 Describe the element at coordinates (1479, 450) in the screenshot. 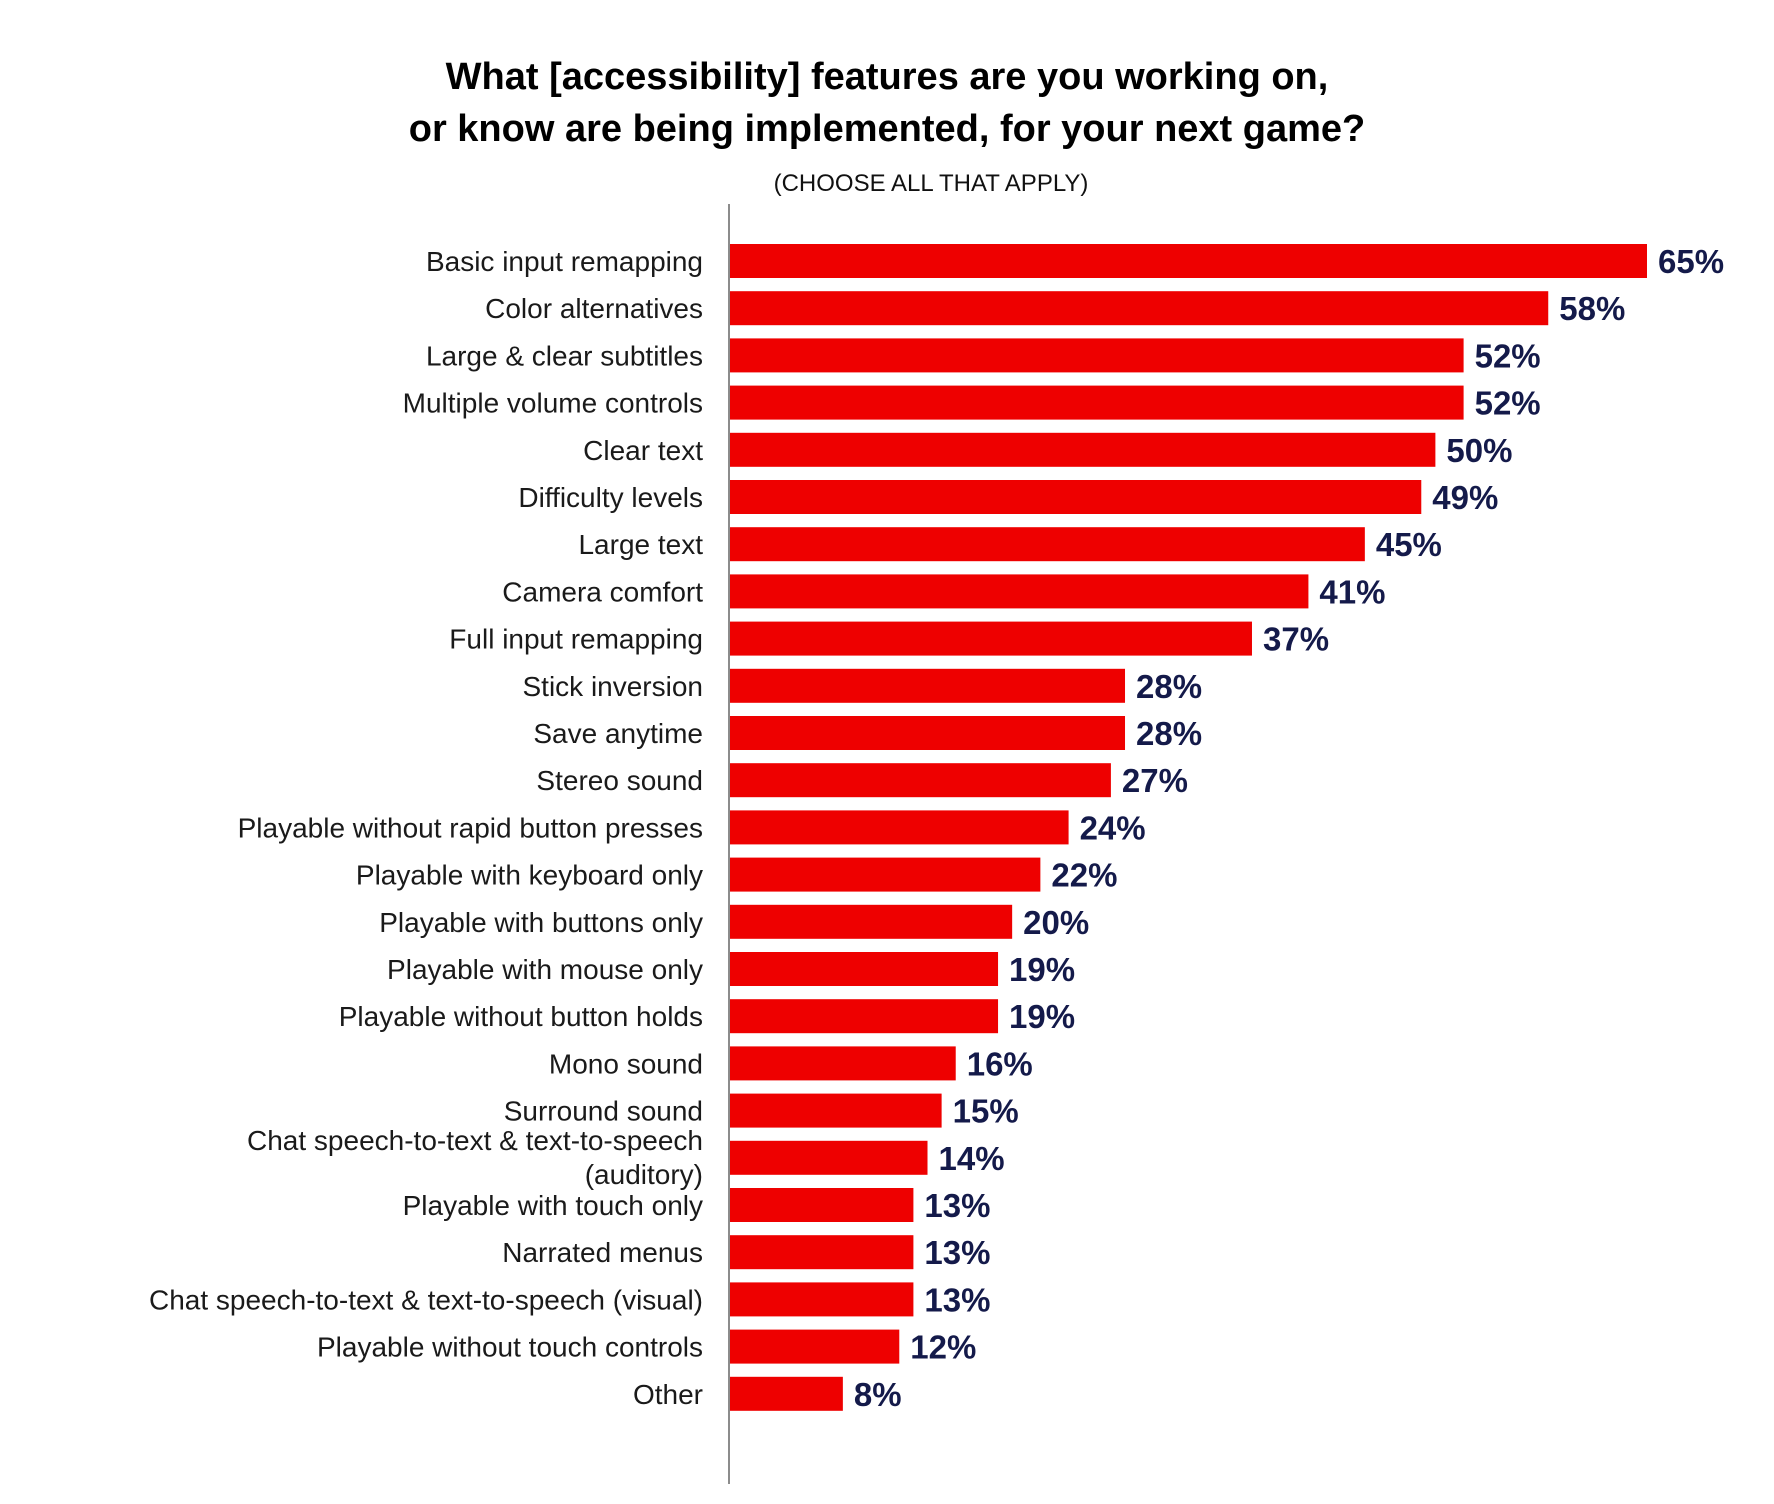

I see `bar-value-label: 50%` at that location.